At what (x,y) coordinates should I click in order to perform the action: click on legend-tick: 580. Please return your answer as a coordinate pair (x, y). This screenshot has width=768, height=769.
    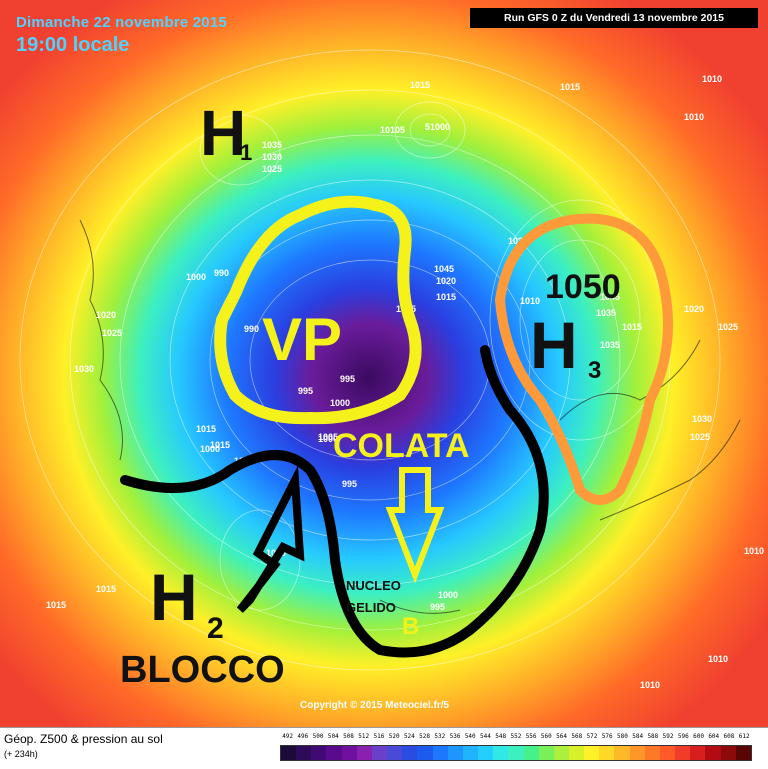
    Looking at the image, I should click on (622, 736).